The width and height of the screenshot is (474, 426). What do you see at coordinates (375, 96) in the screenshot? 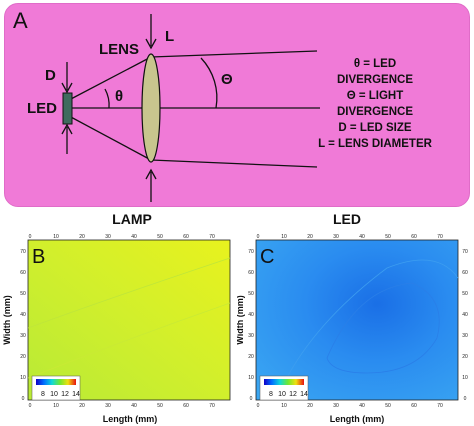
I see `legend-line: Θ = LIGHT` at bounding box center [375, 96].